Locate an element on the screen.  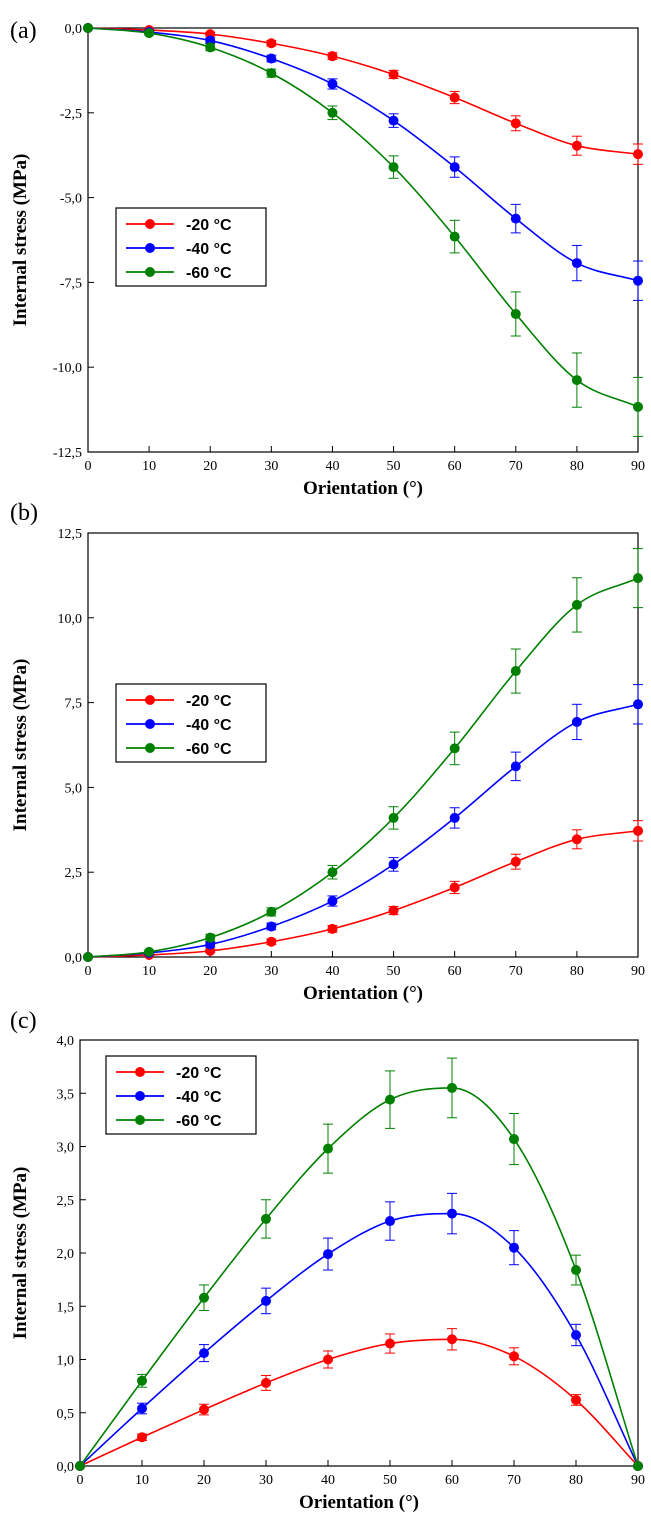
panel-label: (c) is located at coordinates (23, 1021).